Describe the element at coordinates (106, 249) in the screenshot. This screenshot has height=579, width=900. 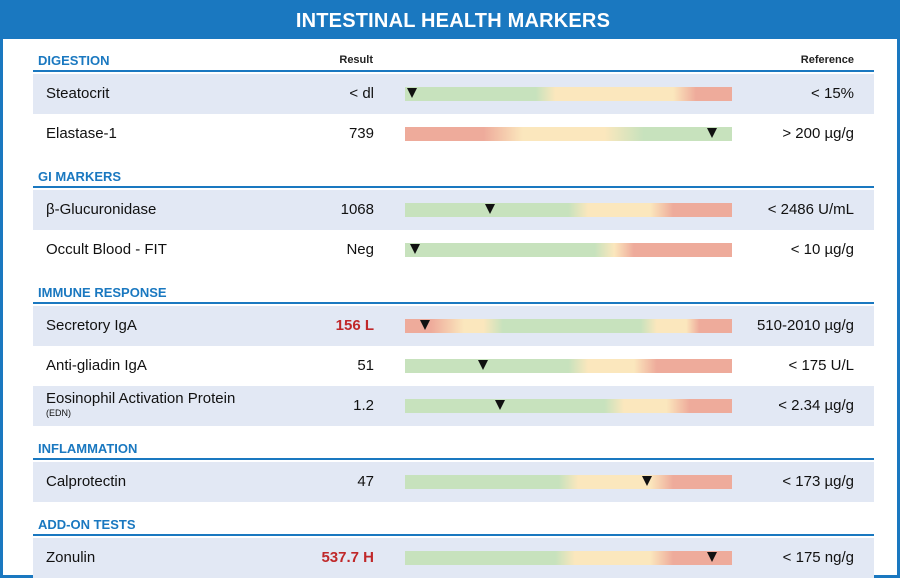
I see `marker-name: Occult Blood - FIT` at that location.